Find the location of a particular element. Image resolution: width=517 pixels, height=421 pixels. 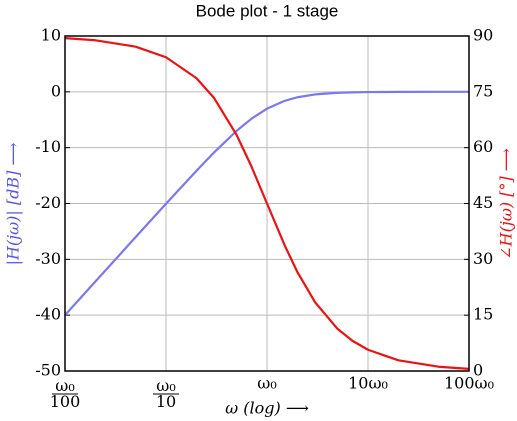

y-tick-label: -10 is located at coordinates (48, 146).